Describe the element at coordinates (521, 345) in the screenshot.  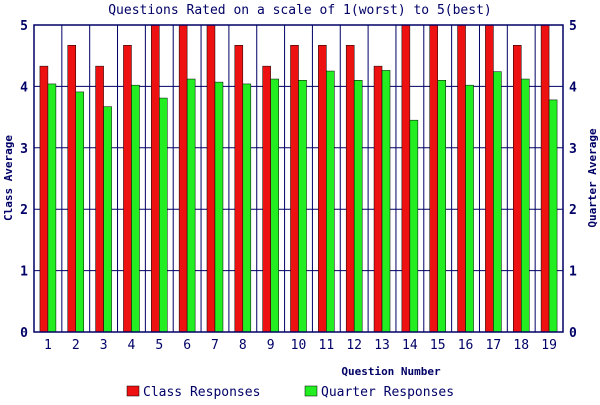
I see `x-tick-label: 18` at that location.